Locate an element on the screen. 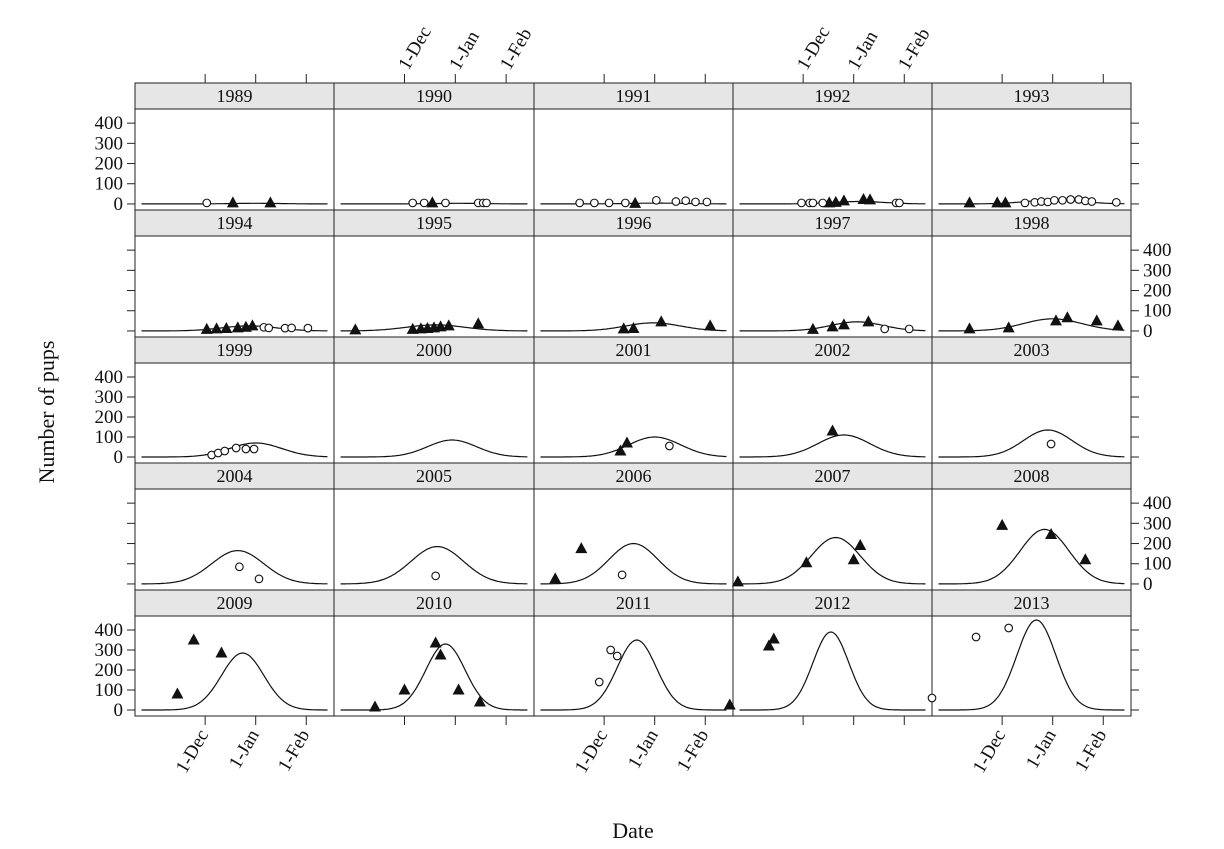  strip-2013 is located at coordinates (1031, 603).